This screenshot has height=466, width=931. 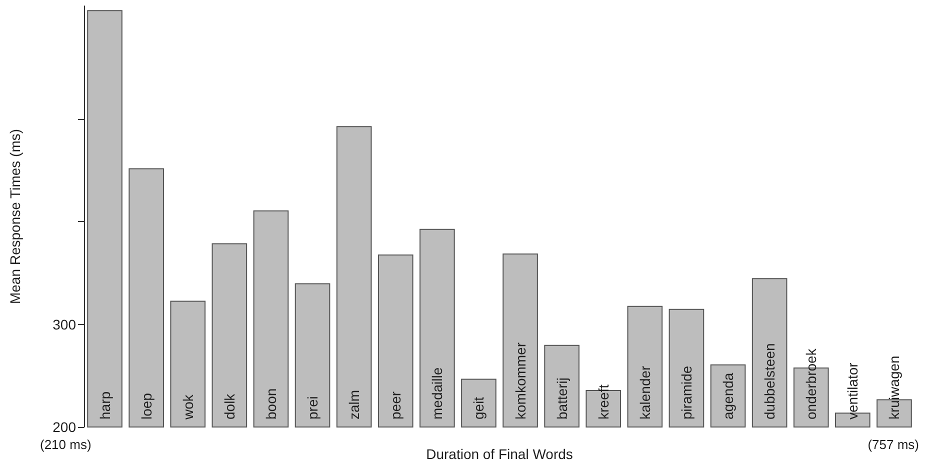 What do you see at coordinates (64, 324) in the screenshot?
I see `y-tick-label: 300` at bounding box center [64, 324].